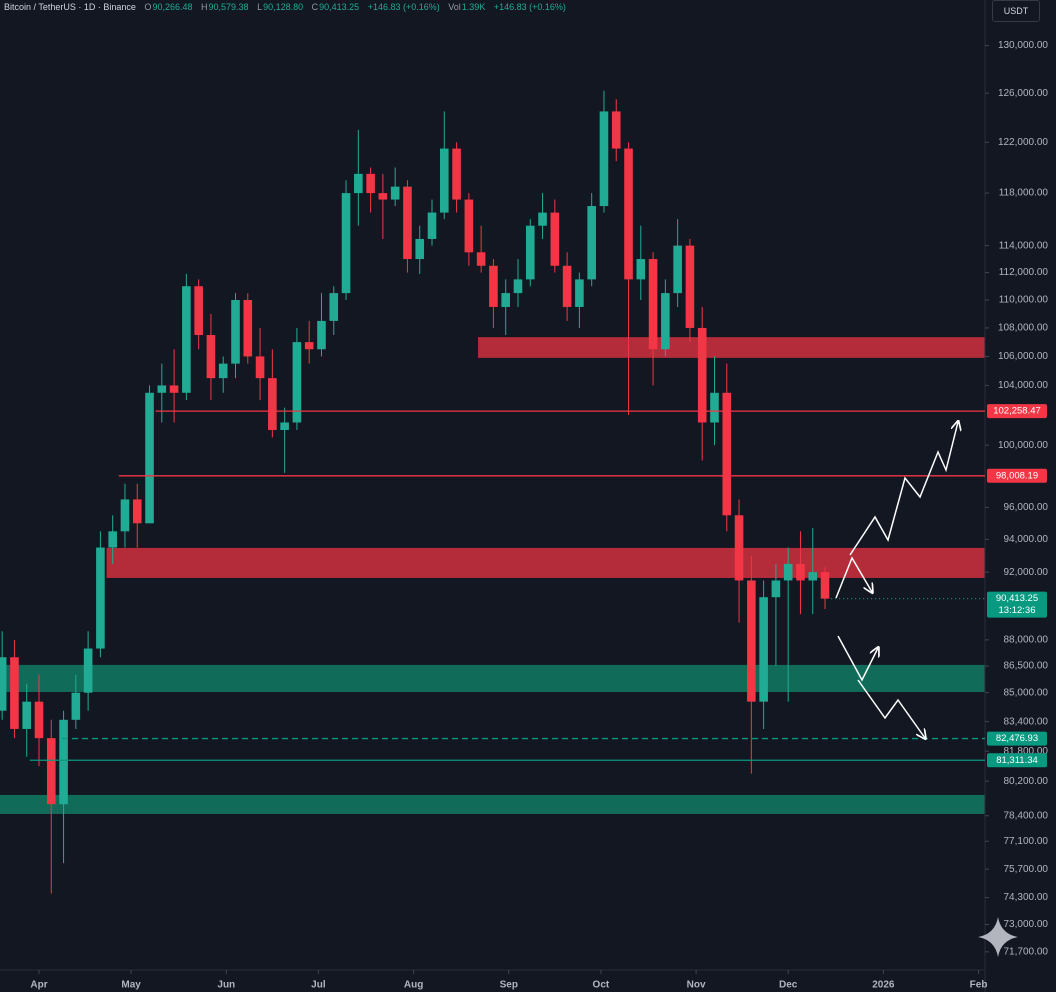 The width and height of the screenshot is (1056, 992). I want to click on x-tick-label: Jun, so click(226, 985).